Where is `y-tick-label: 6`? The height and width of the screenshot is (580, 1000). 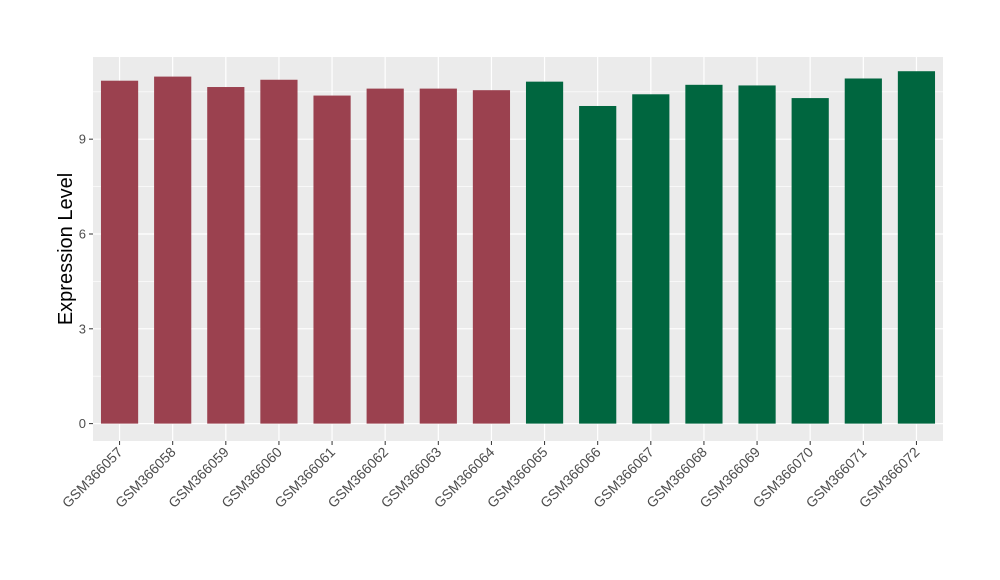
y-tick-label: 6 is located at coordinates (82, 233).